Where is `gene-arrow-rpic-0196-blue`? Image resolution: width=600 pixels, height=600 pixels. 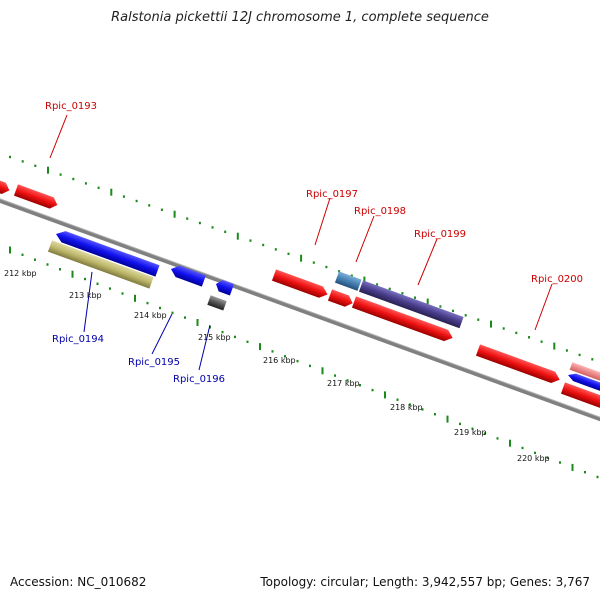 gene-arrow-rpic-0196-blue is located at coordinates (224, 287).